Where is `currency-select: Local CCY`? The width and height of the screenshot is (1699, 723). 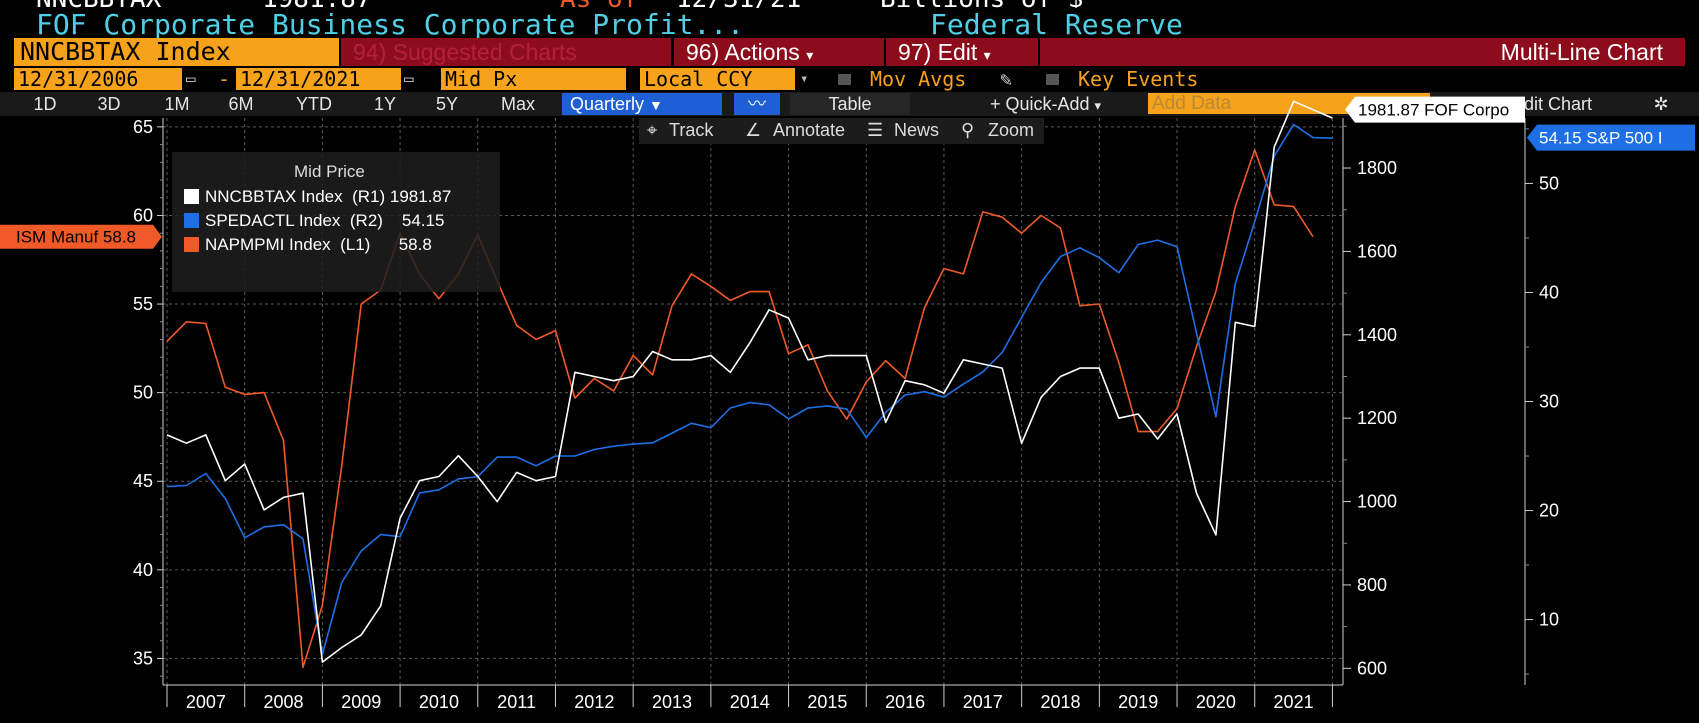 currency-select: Local CCY is located at coordinates (717, 79).